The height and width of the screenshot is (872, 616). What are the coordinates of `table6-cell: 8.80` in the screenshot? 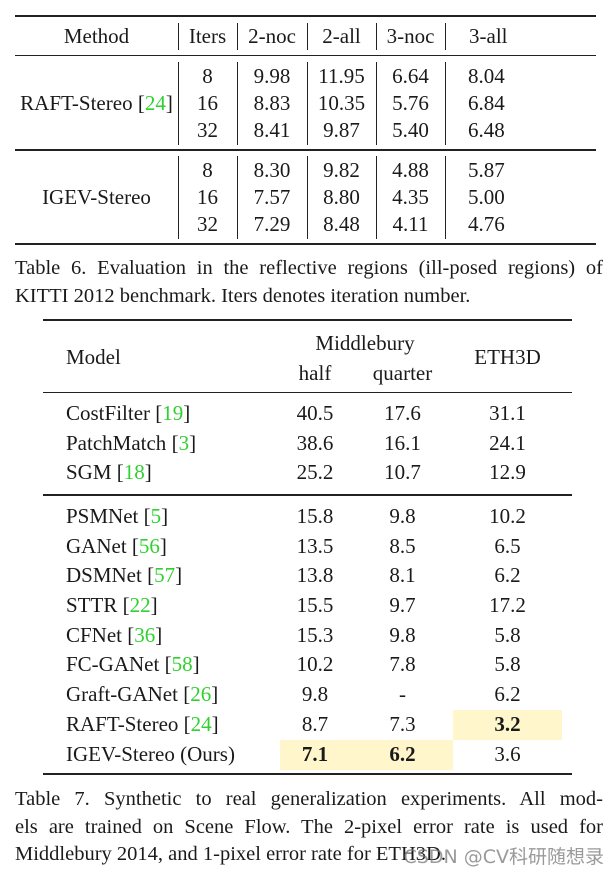 It's located at (341, 197).